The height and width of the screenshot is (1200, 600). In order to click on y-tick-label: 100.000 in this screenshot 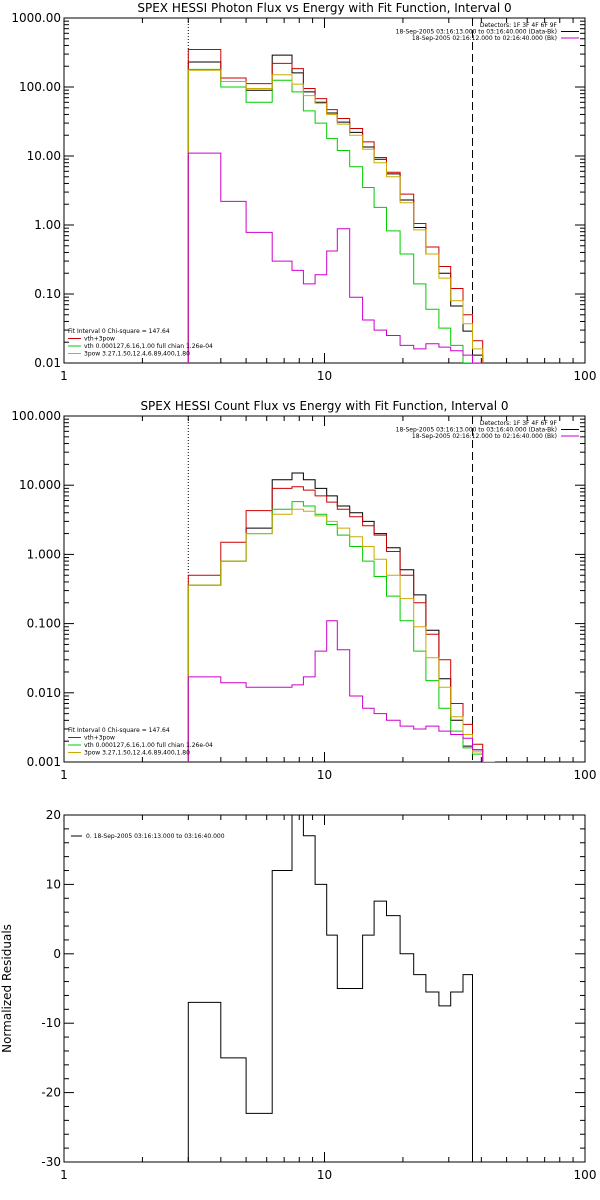, I will do `click(36, 416)`.